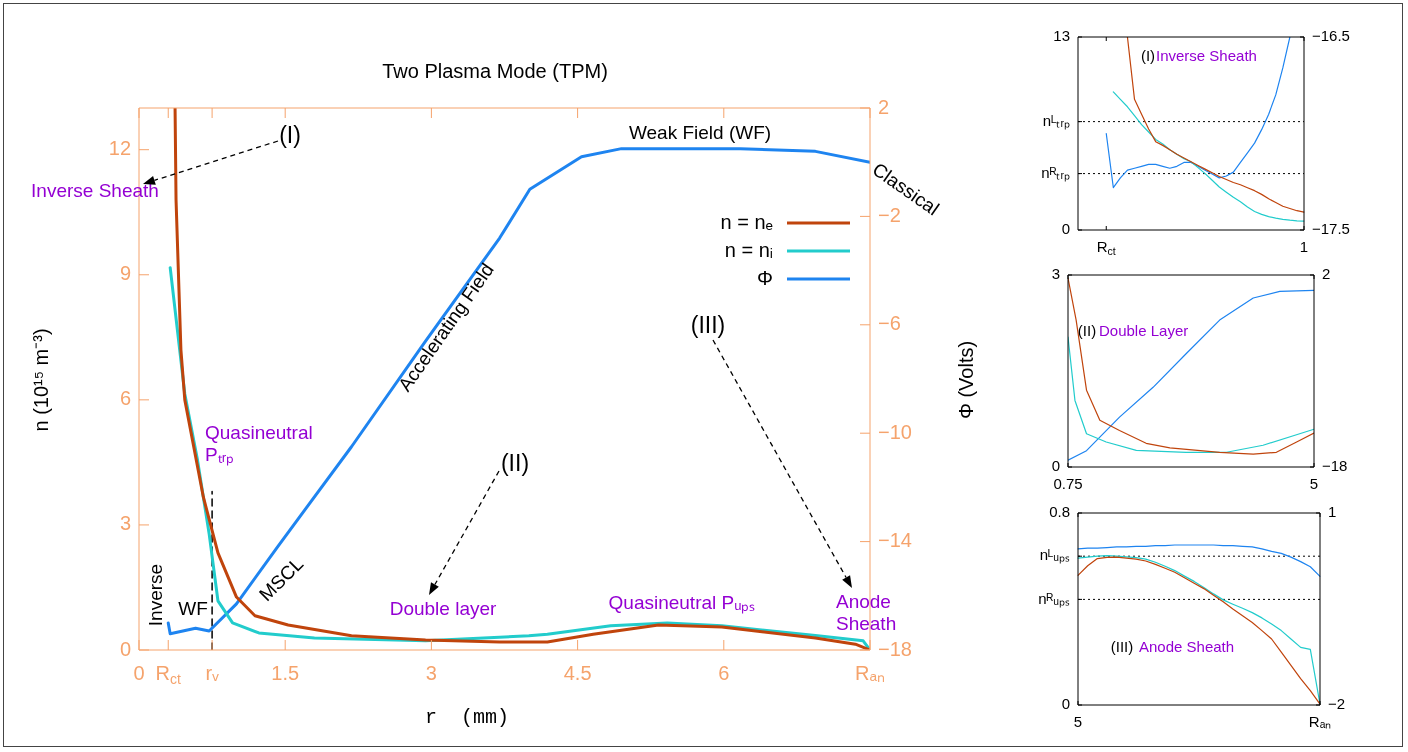 This screenshot has height=752, width=1408. What do you see at coordinates (1061, 36) in the screenshot?
I see `y-tick-label: 13` at bounding box center [1061, 36].